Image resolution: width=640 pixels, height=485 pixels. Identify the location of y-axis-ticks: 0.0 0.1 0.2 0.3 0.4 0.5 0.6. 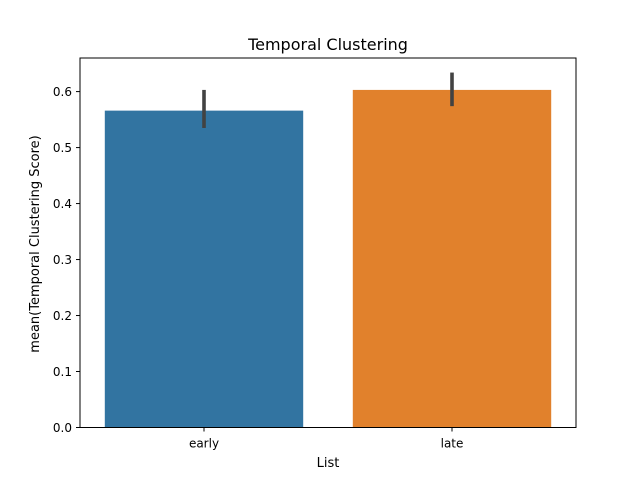
(66, 260).